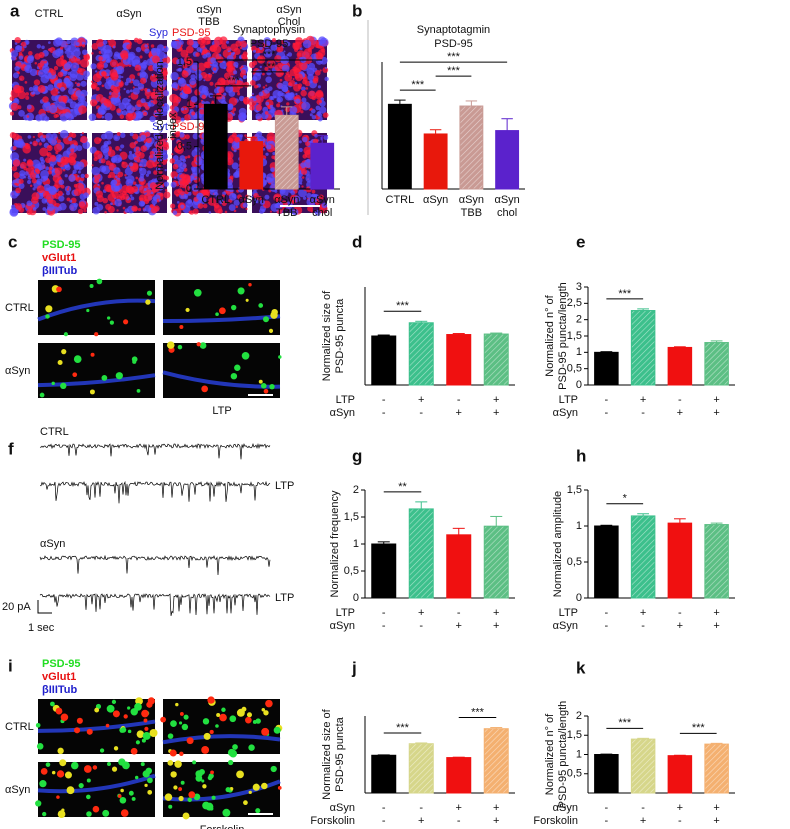  What do you see at coordinates (60, 271) in the screenshot?
I see `legend-label: βIIITub` at bounding box center [60, 271].